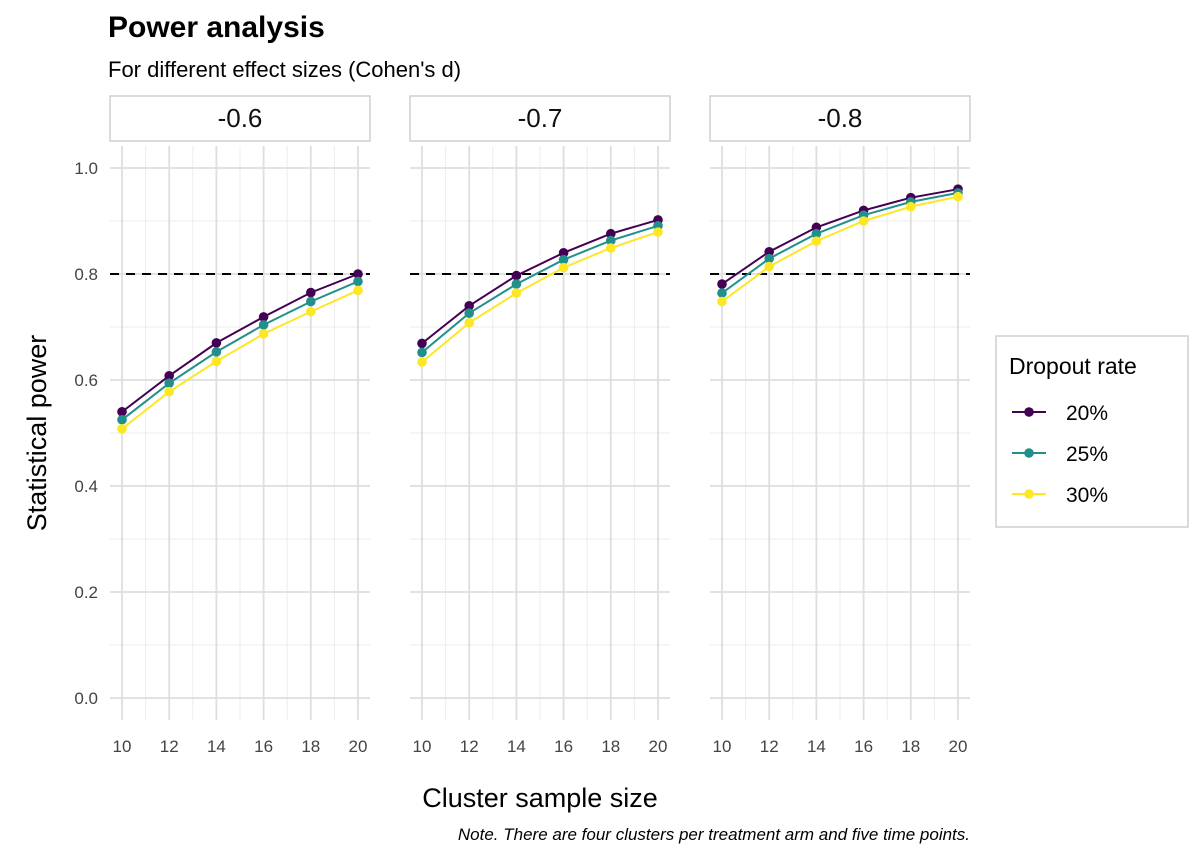  Describe the element at coordinates (1060, 454) in the screenshot. I see `legend-entry: 25%` at that location.